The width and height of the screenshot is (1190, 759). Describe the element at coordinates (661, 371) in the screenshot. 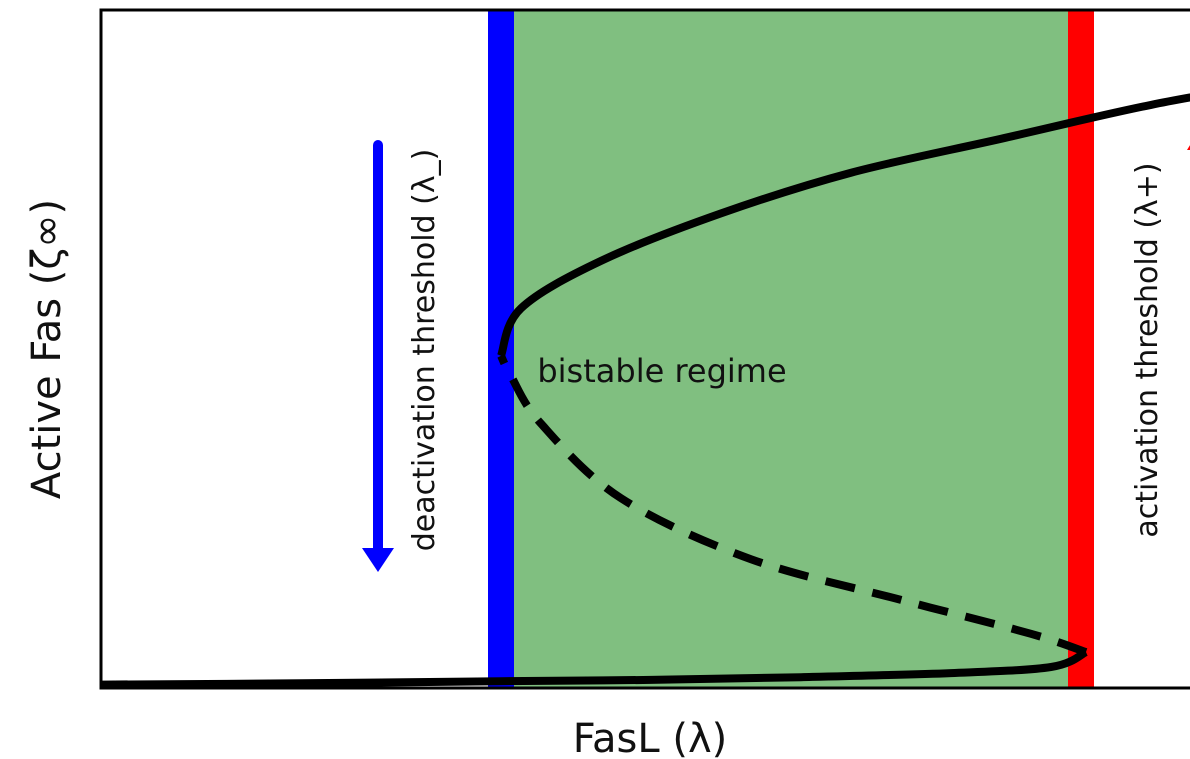

I see `region-label: bistable regime` at that location.